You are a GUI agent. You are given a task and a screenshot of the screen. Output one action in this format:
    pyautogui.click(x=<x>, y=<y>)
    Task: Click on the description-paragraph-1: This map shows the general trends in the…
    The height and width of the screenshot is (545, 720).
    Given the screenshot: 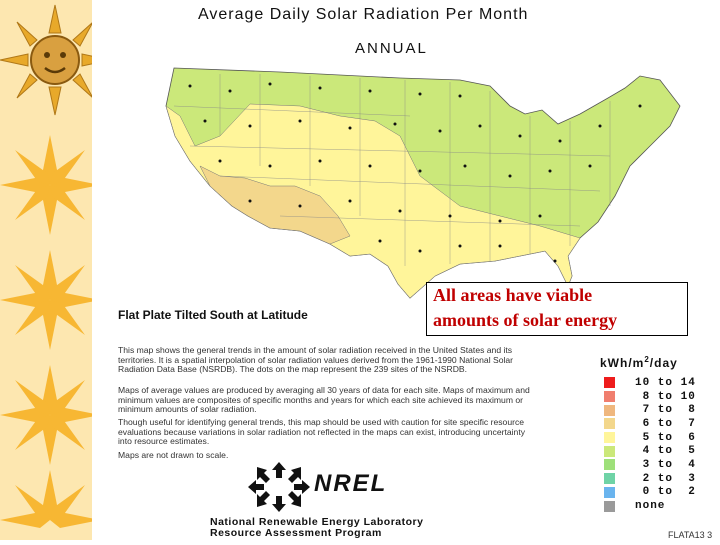 What is the action you would take?
    pyautogui.click(x=316, y=359)
    